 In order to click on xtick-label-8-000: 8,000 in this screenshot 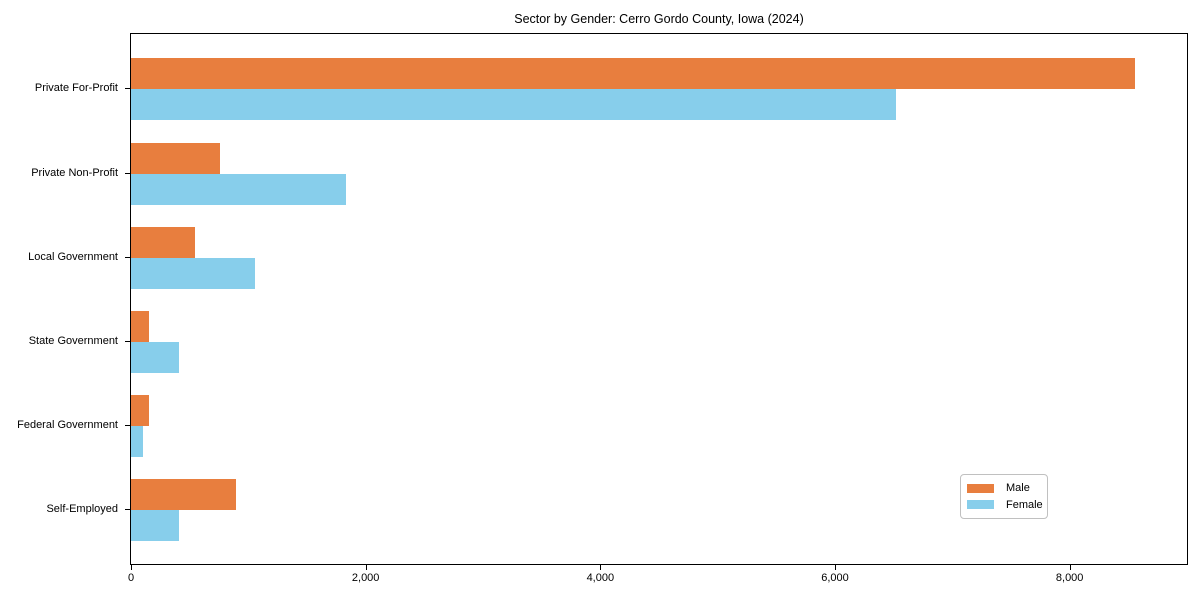, I will do `click(1069, 578)`.